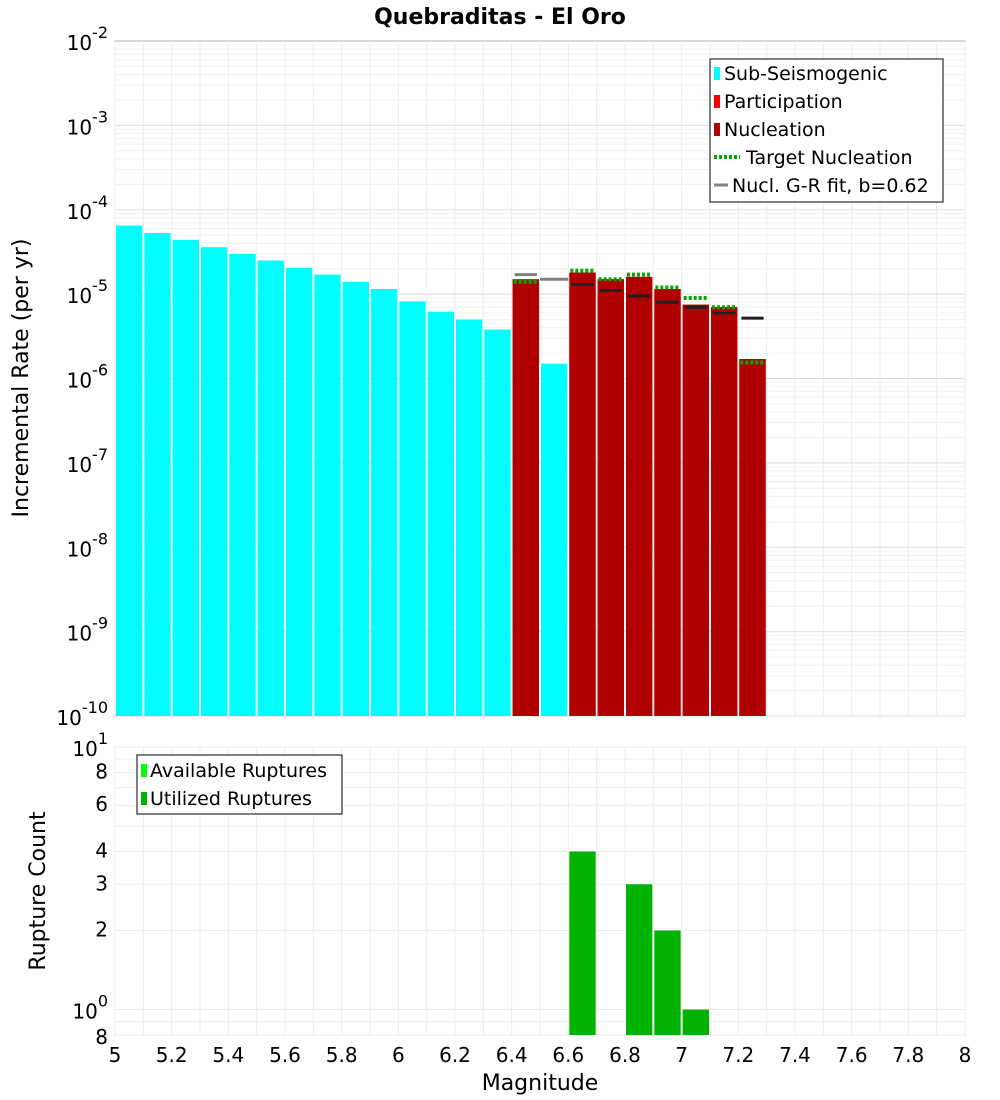 Image resolution: width=1000 pixels, height=1100 pixels. I want to click on x-axis-ticks: 5 5.2 5.4 5.6 5.8 6 6.2 6.4 6.6 6.8 7 7.2 7.4 7.6 7.8 8, so click(540, 1055).